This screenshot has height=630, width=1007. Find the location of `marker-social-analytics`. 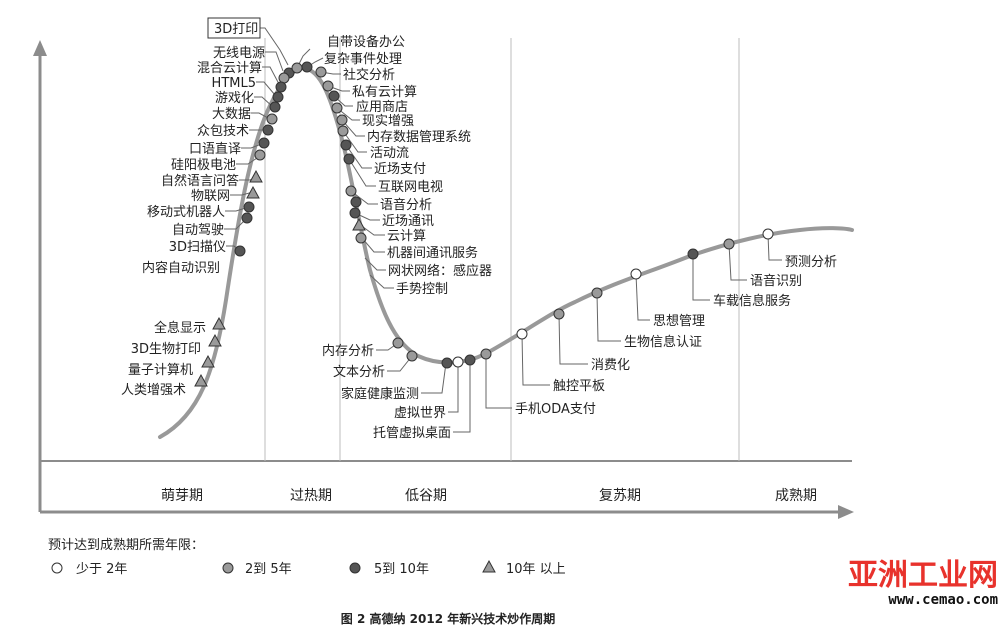

marker-social-analytics is located at coordinates (321, 72).